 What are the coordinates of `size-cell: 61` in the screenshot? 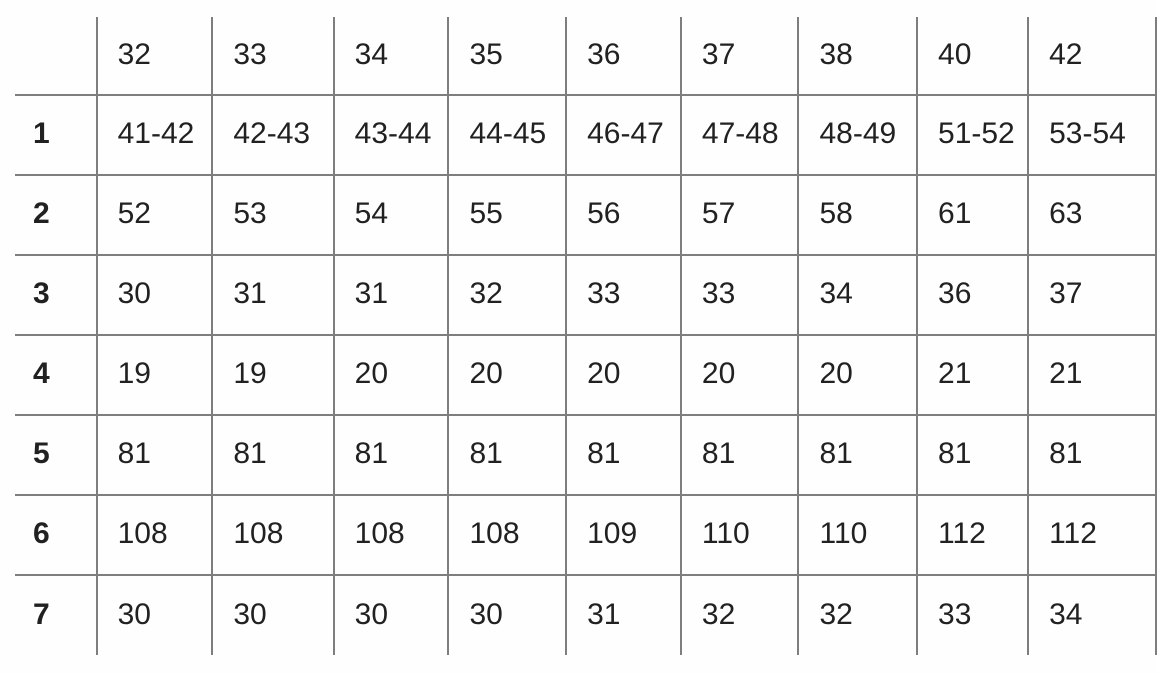 It's located at (973, 215).